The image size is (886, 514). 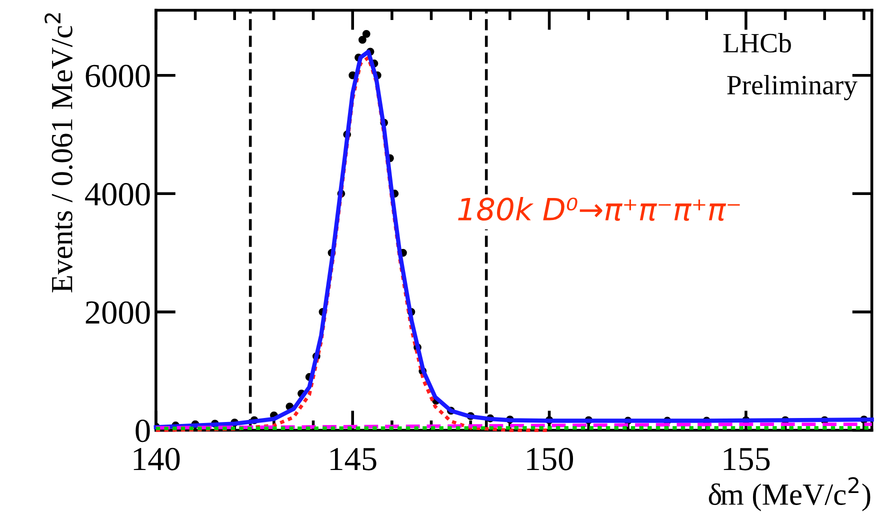 What do you see at coordinates (117, 194) in the screenshot?
I see `y-tick-label: 4000` at bounding box center [117, 194].